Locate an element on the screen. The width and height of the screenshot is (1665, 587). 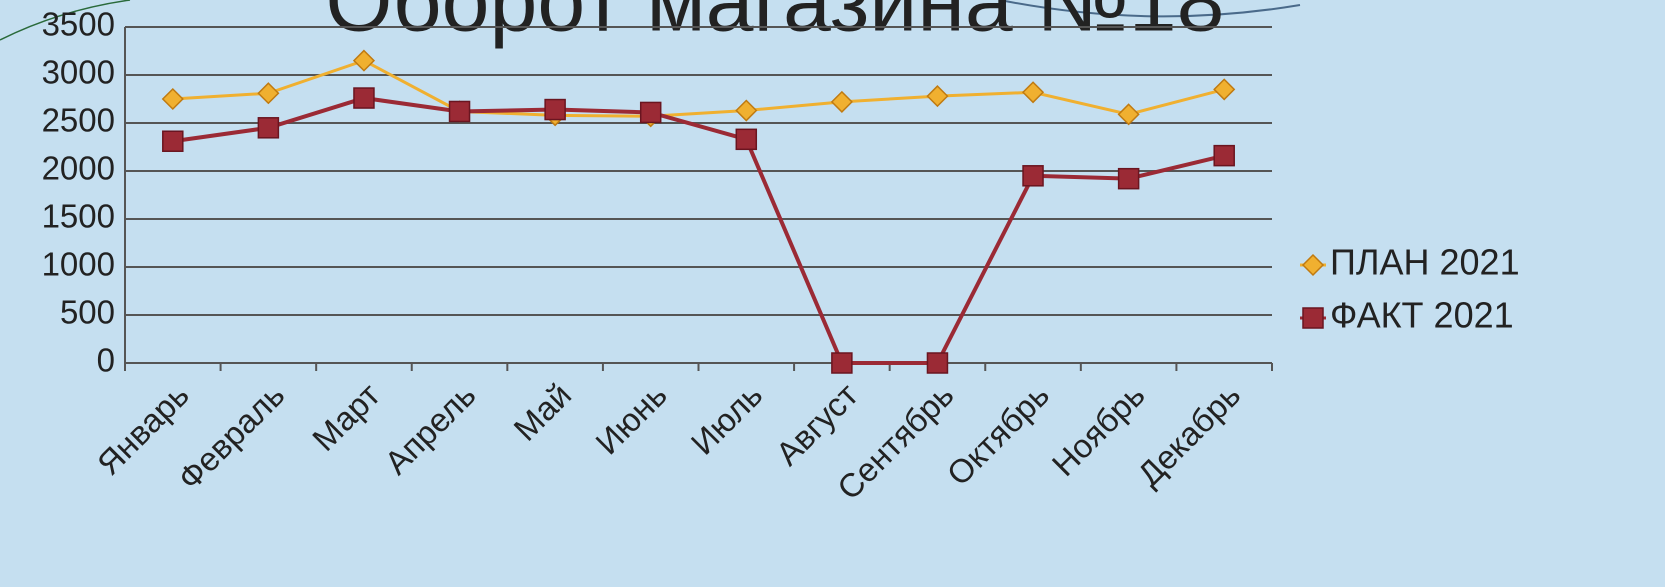
x-tick-label: Июль is located at coordinates (727, 419).